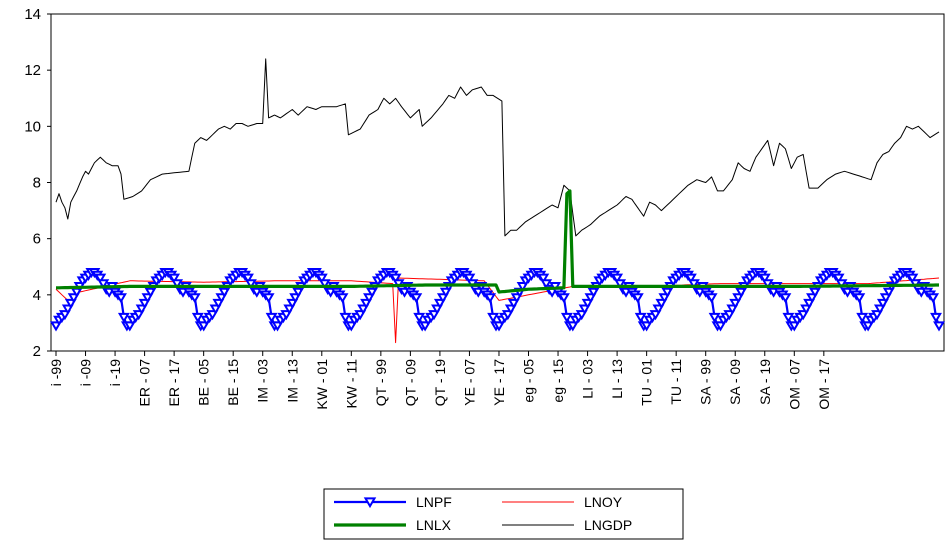  What do you see at coordinates (37, 183) in the screenshot?
I see `y-tick-label: 8` at bounding box center [37, 183].